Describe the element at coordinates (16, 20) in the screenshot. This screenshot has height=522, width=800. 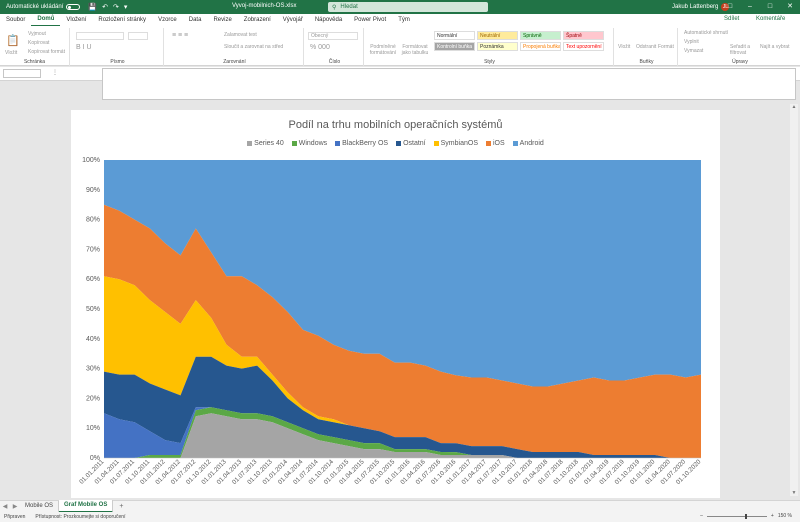
I see `tab-0: Soubor` at that location.